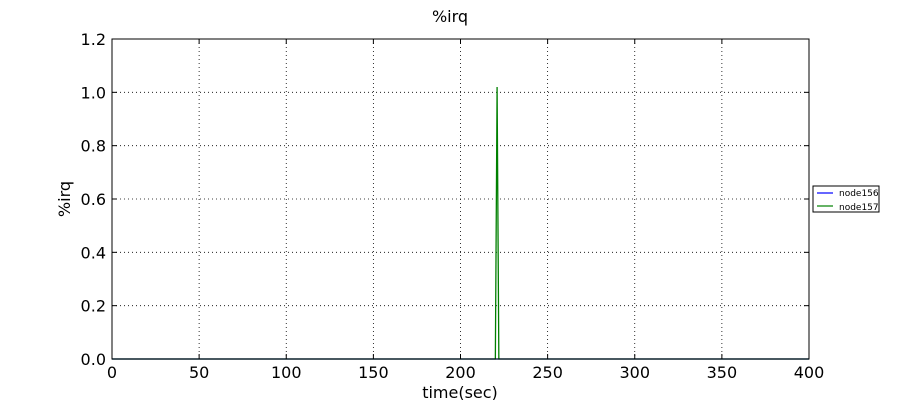 The image size is (900, 400). What do you see at coordinates (93, 39) in the screenshot?
I see `y-tick-label: 1.2` at bounding box center [93, 39].